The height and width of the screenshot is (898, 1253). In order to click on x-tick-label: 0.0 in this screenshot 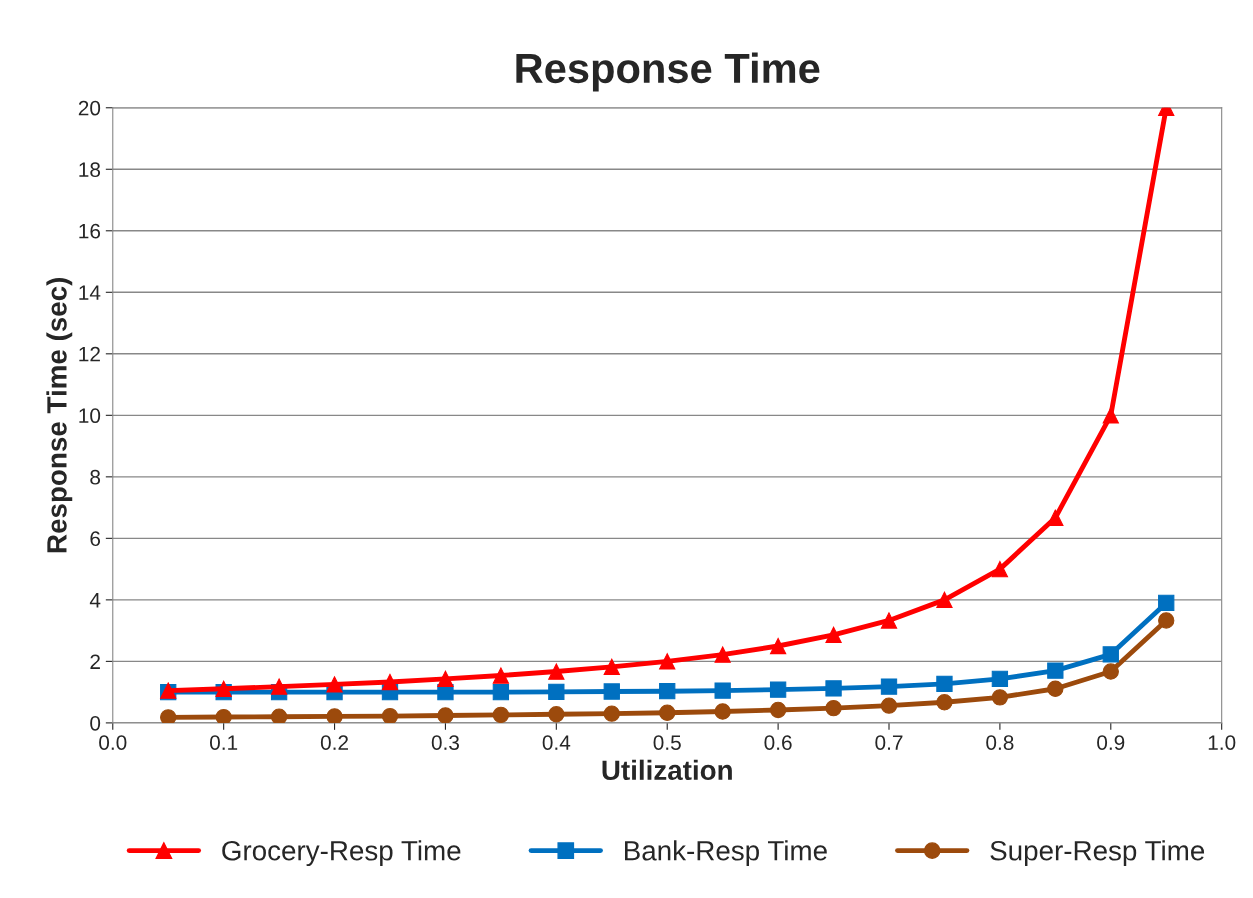, I will do `click(113, 742)`.